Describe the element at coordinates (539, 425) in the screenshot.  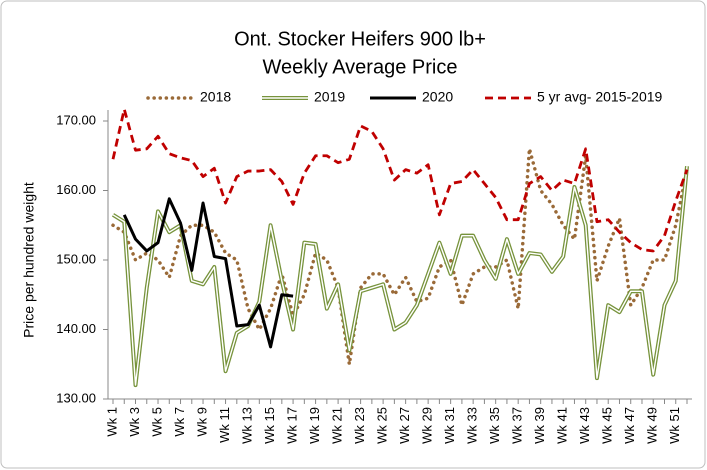
I see `x-tick-label: Wk 39` at that location.